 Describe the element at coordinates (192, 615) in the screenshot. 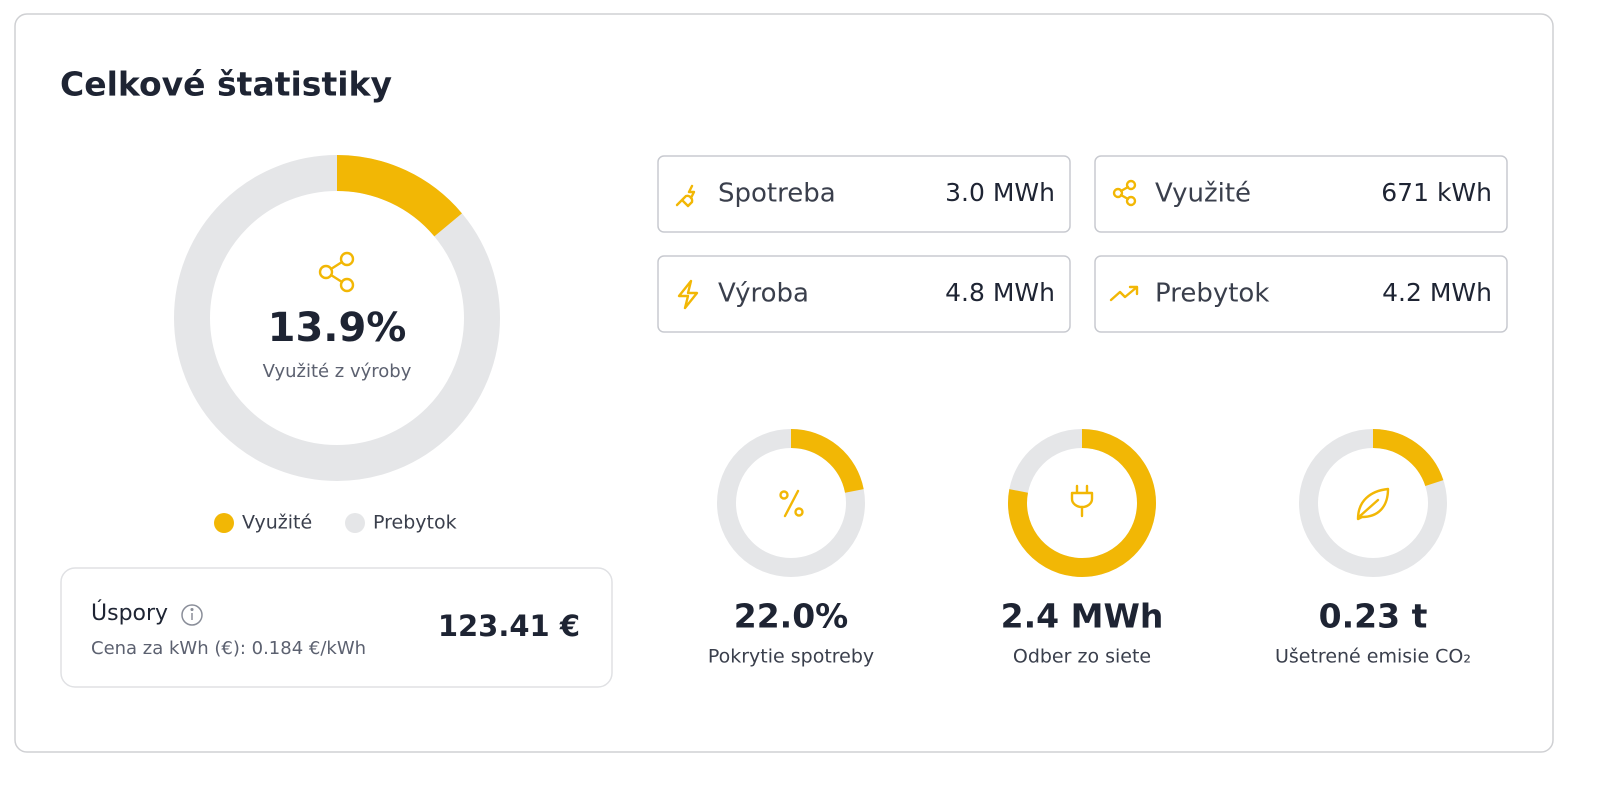

I see `info-icon` at that location.